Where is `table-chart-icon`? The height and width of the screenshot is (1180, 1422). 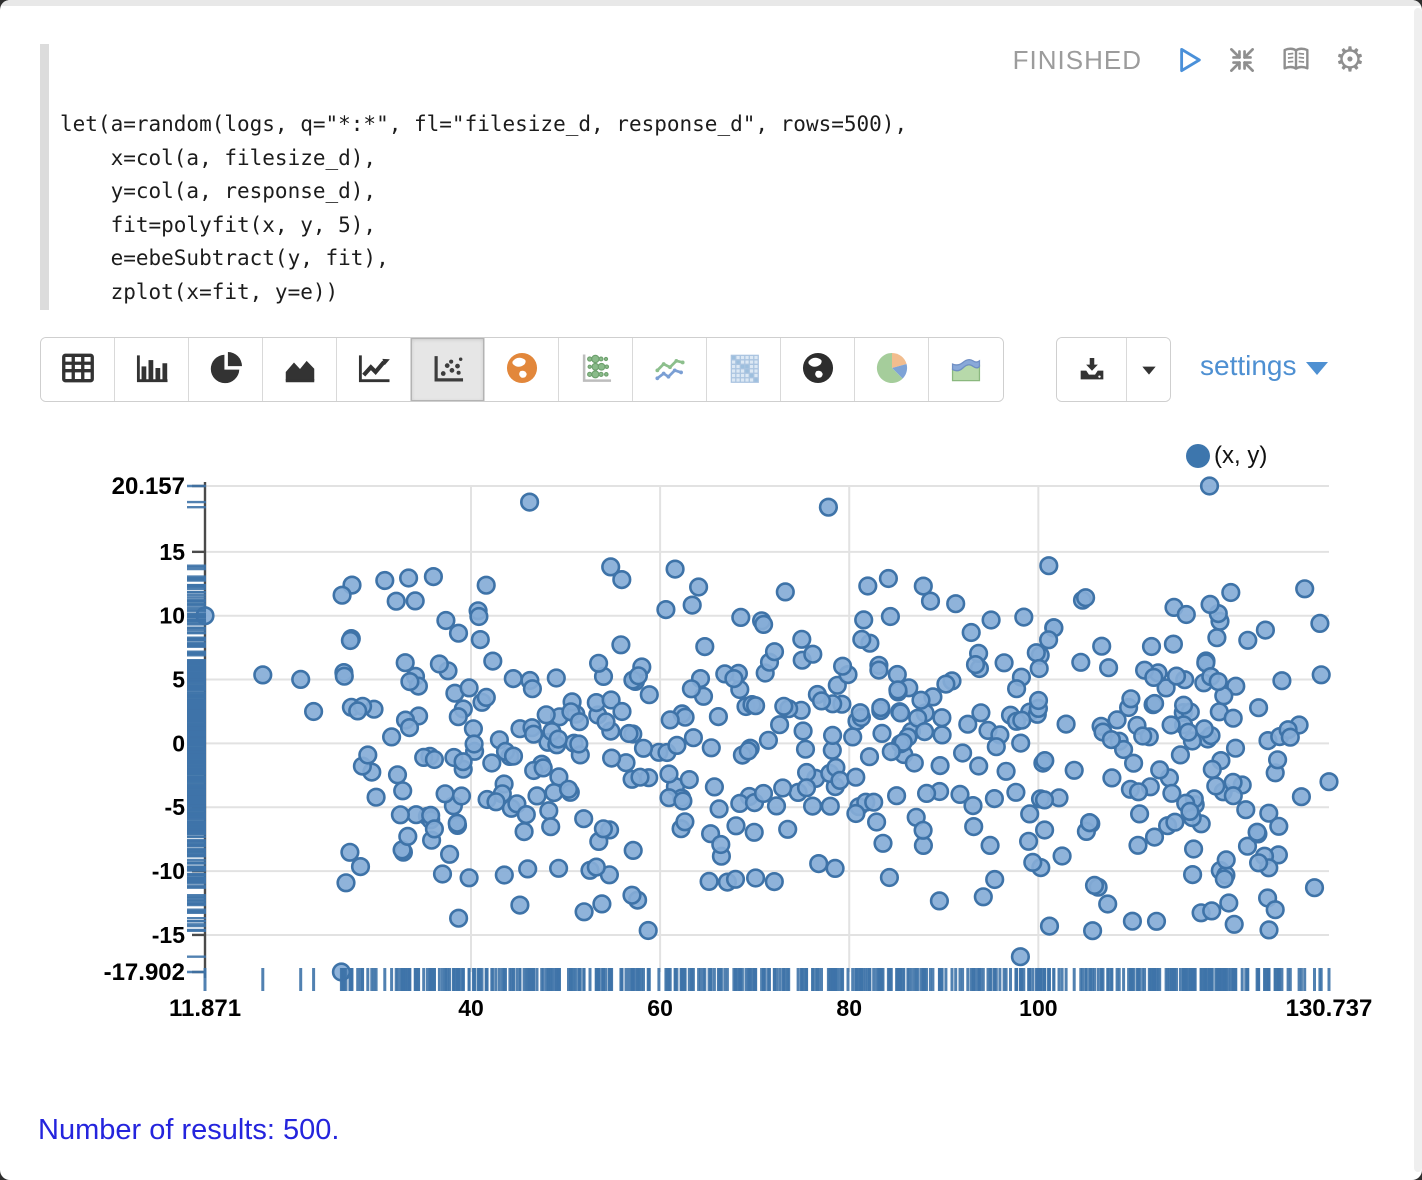
table-chart-icon is located at coordinates (78, 369).